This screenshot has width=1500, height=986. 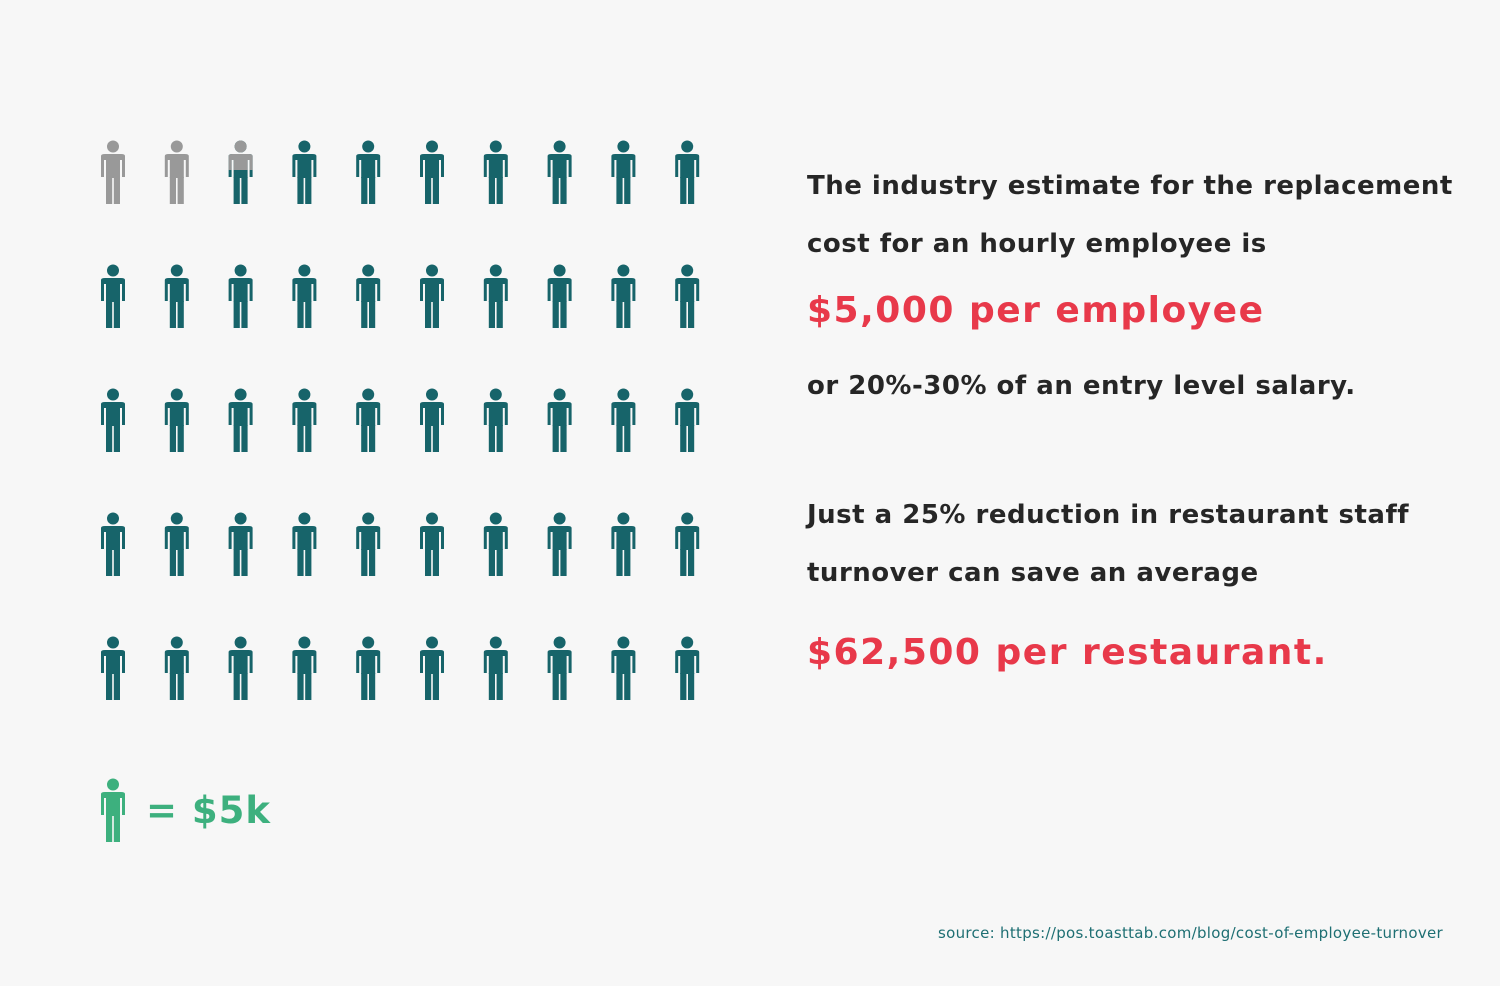 I want to click on legend-label: = $5k, so click(x=208, y=810).